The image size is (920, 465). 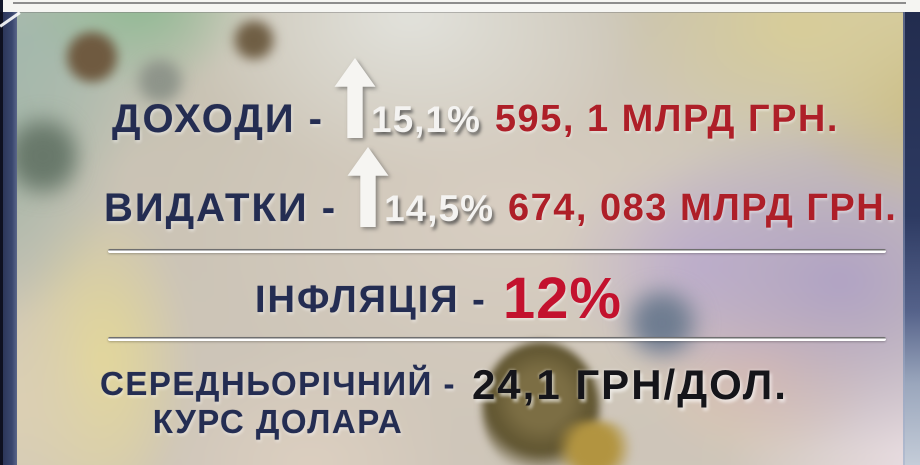 I want to click on exchange-rate-label: СЕРЕДНЬОРІЧНИЙ - КУРС ДОЛАРА, so click(x=278, y=402).